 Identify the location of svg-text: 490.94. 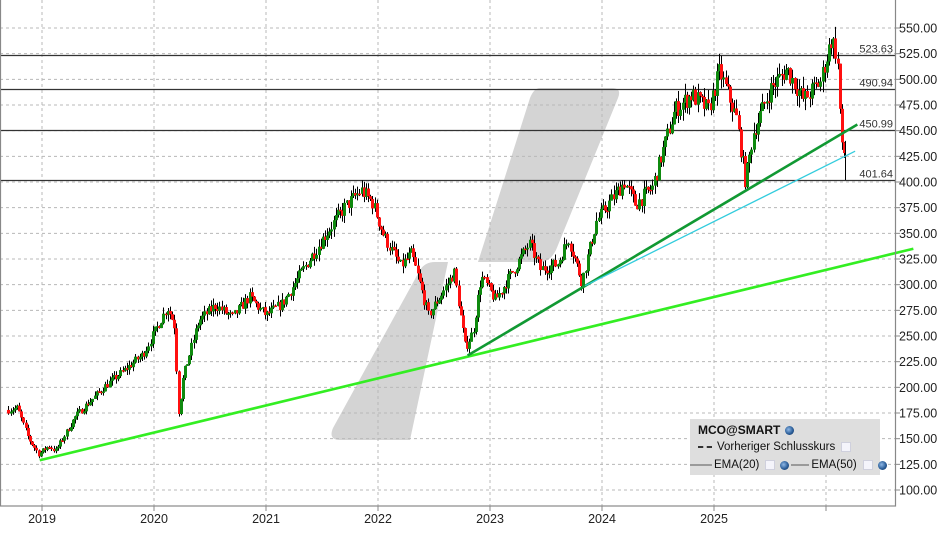
(876, 84).